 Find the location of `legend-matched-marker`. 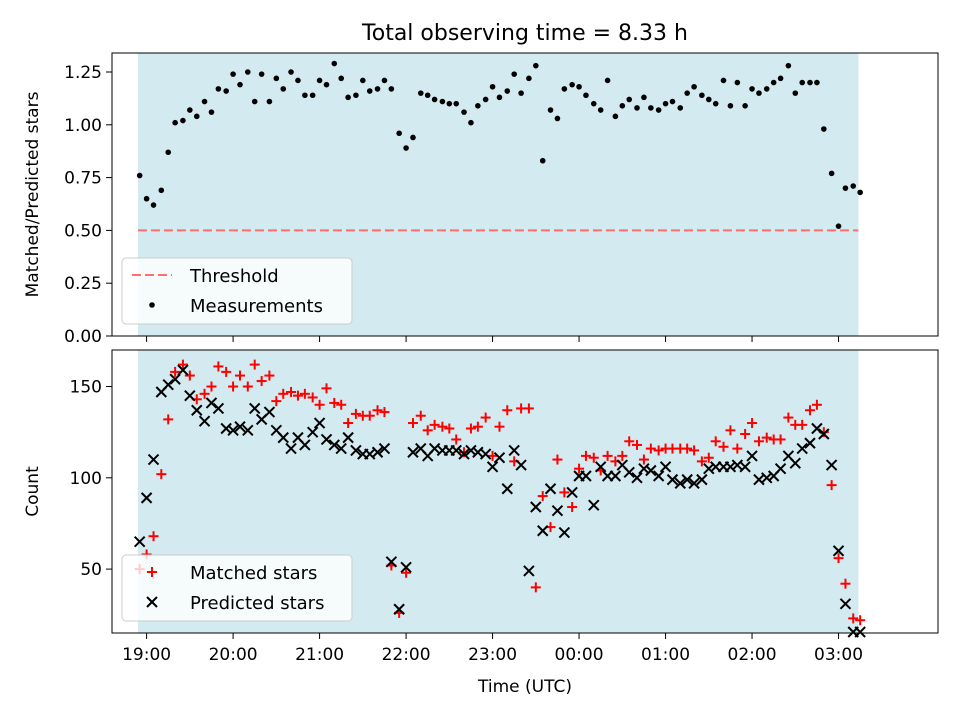

legend-matched-marker is located at coordinates (152, 572).